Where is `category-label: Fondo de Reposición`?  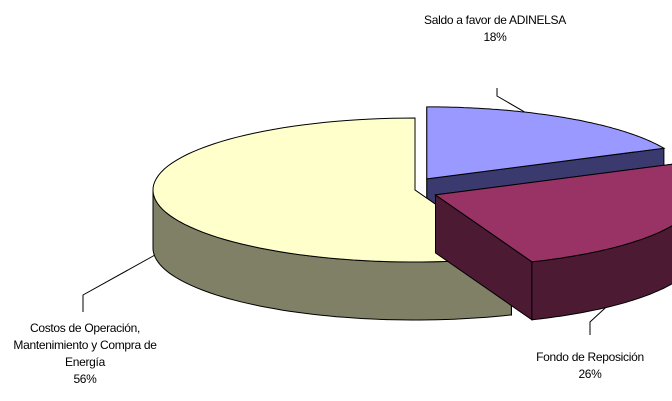 category-label: Fondo de Reposición is located at coordinates (590, 357).